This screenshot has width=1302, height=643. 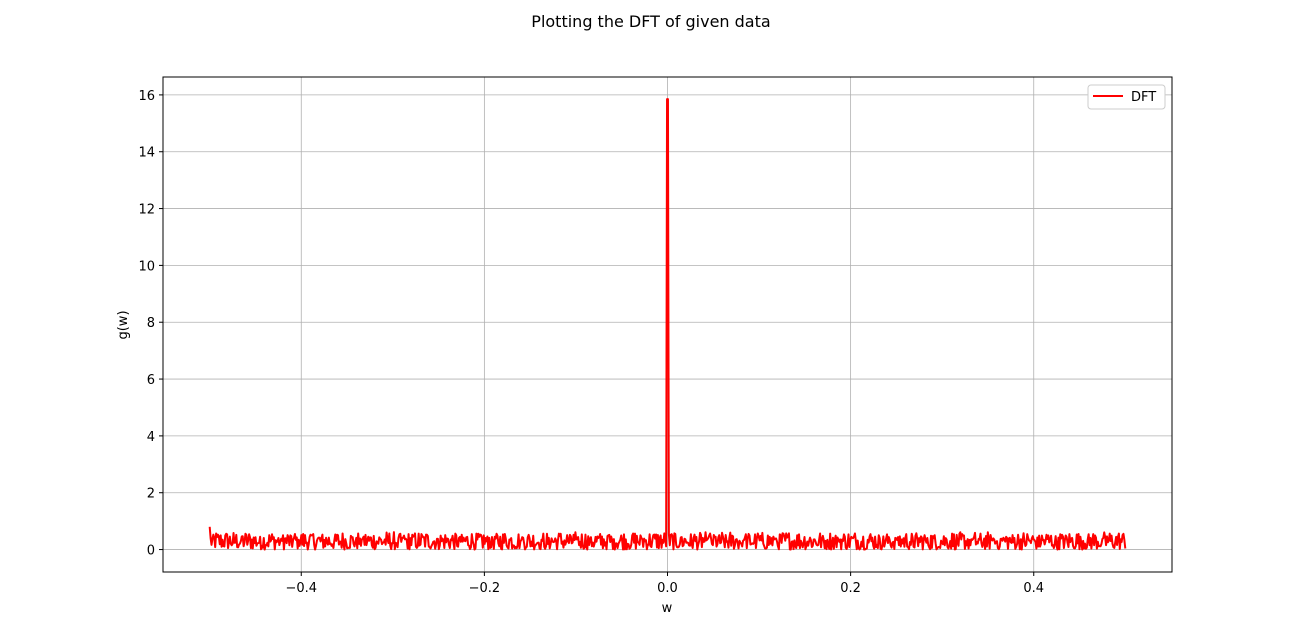 What do you see at coordinates (146, 210) in the screenshot?
I see `y-tick-label: 12` at bounding box center [146, 210].